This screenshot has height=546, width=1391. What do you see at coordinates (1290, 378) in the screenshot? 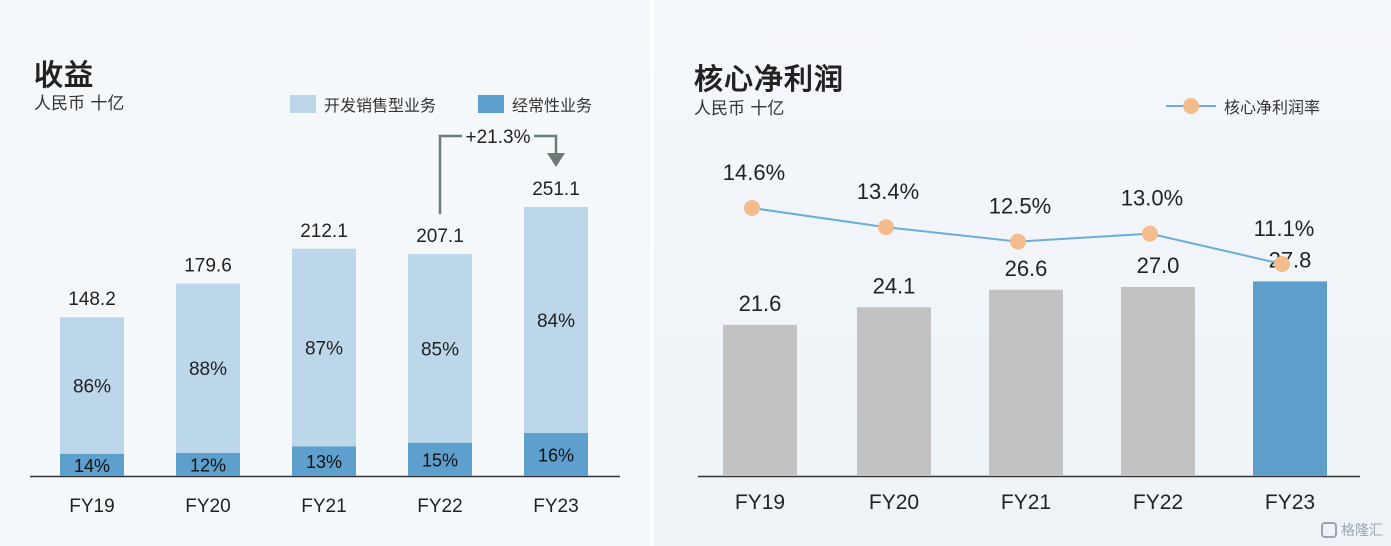
I see `bar-core-profit-FY23` at bounding box center [1290, 378].